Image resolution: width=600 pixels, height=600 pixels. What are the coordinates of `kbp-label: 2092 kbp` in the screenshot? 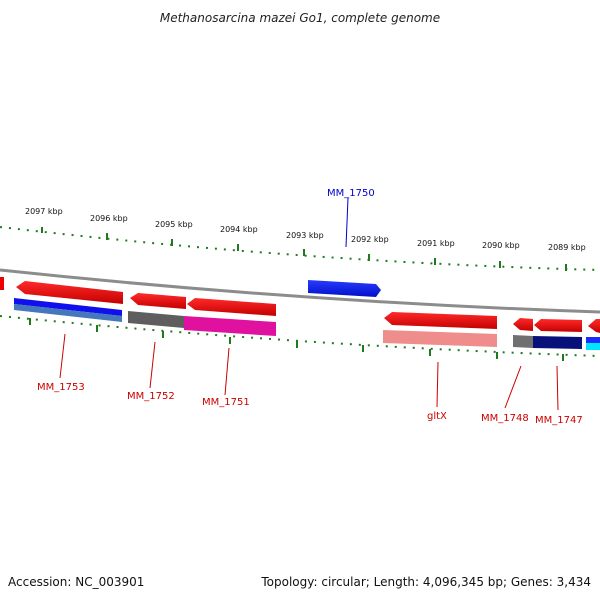 It's located at (370, 239).